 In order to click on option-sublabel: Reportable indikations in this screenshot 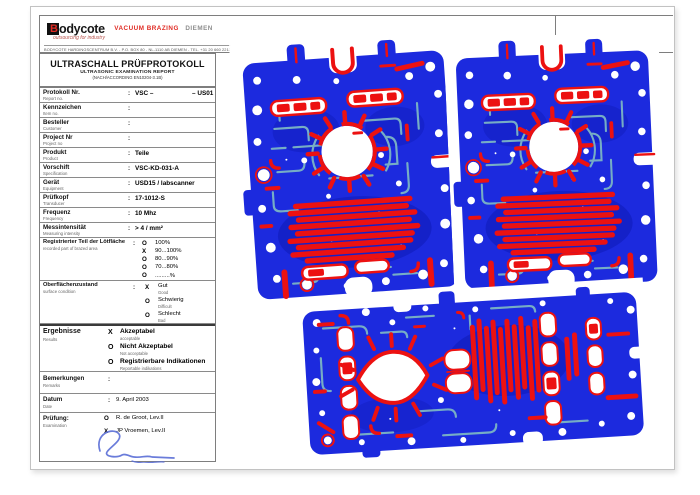, I will do `click(141, 368)`.